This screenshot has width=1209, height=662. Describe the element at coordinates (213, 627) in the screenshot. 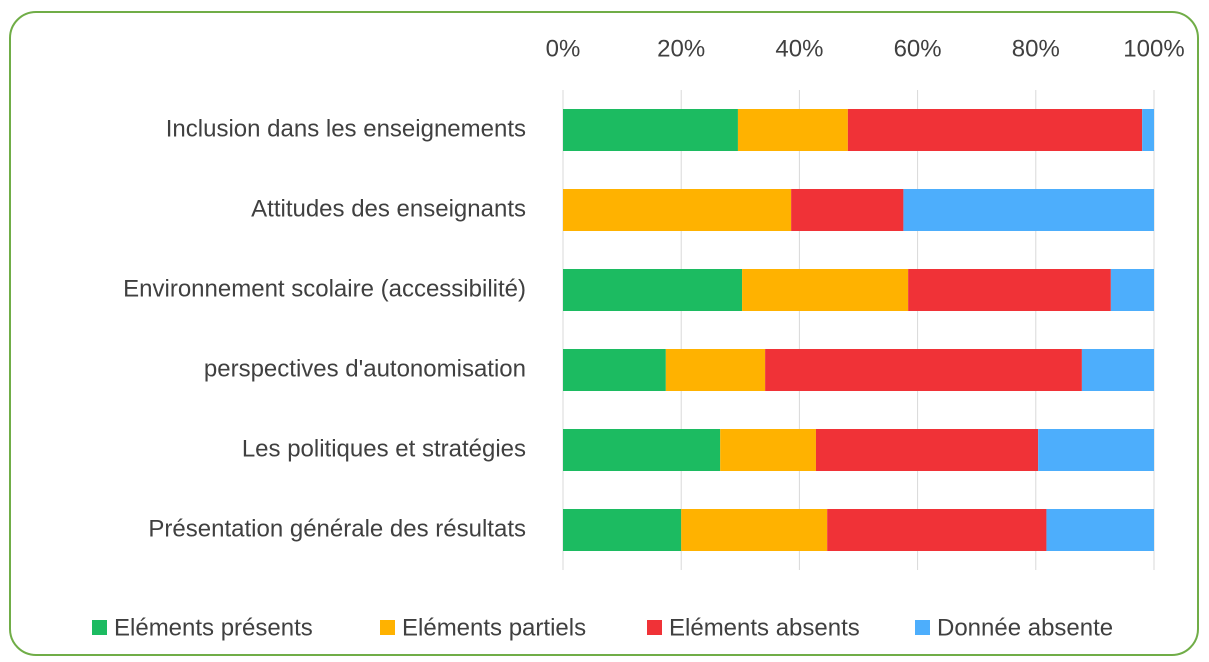

I see `legend-label: Eléments présents` at that location.